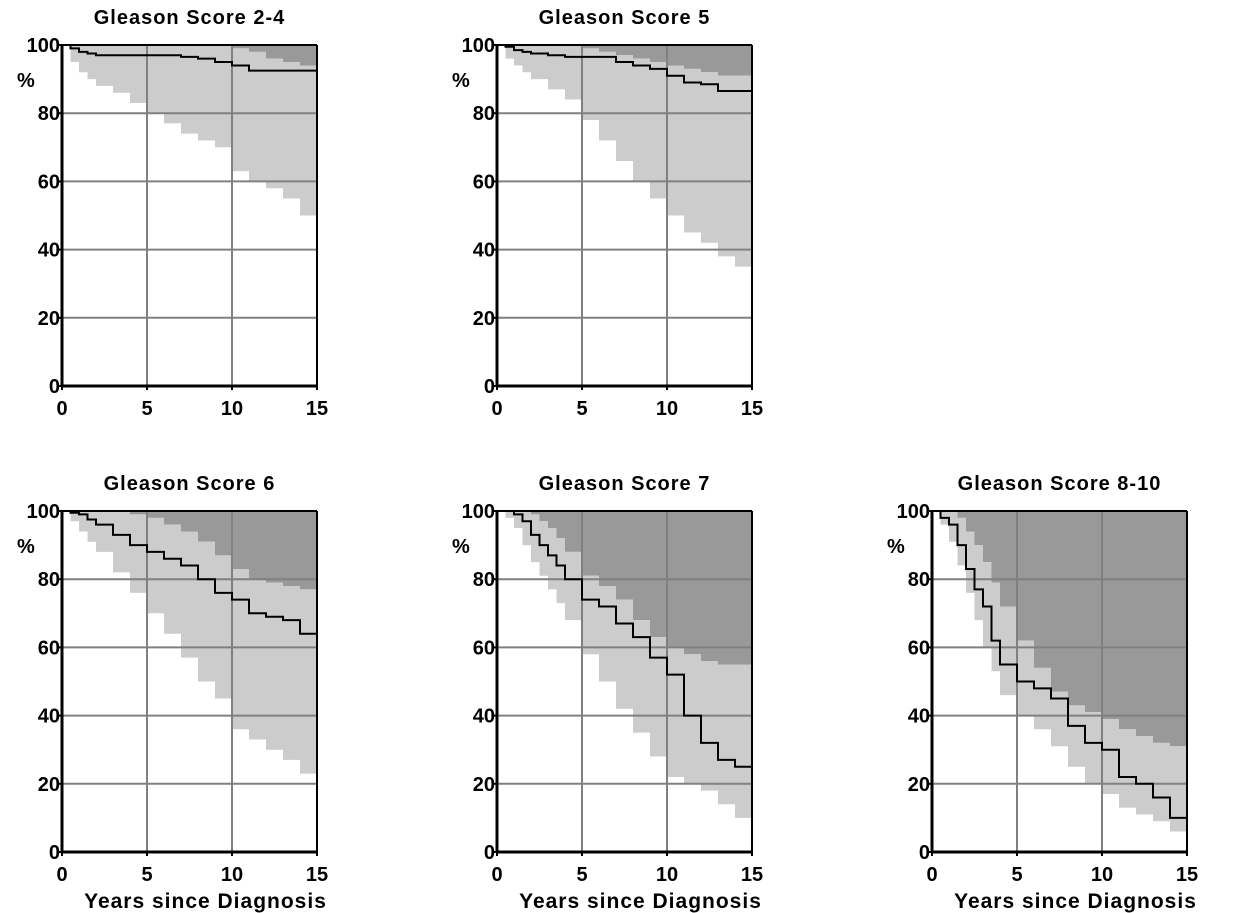  I want to click on chart-panel: 0 20 40 60 80 100% 0 5 10 15 Gleason Score 5, so click(607, 213).